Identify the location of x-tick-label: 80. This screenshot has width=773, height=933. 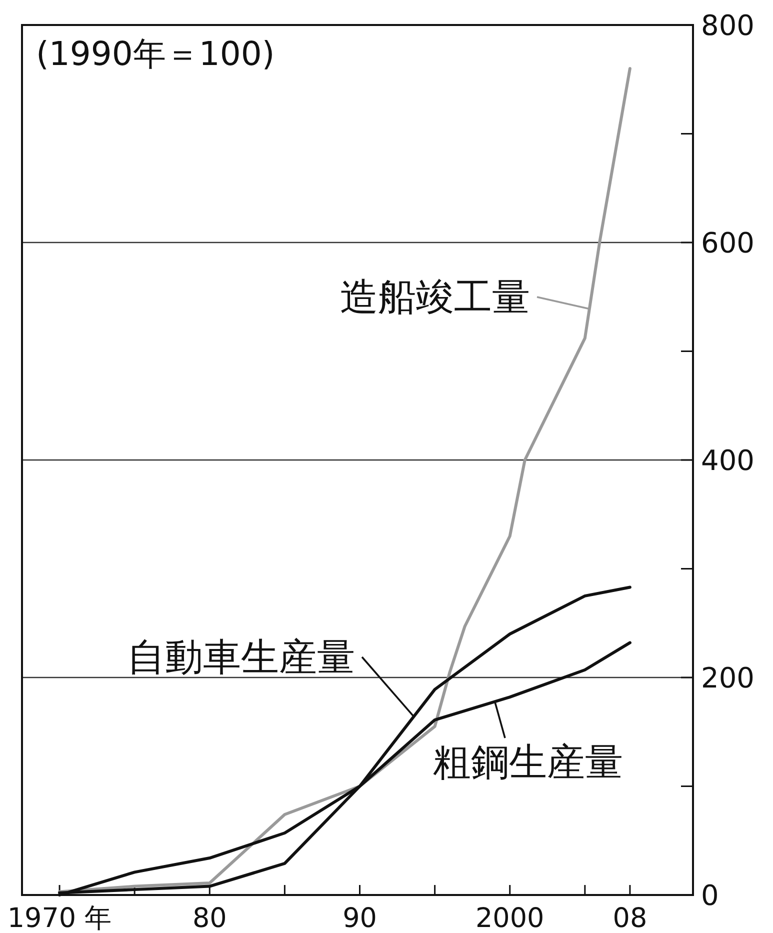
(209, 918).